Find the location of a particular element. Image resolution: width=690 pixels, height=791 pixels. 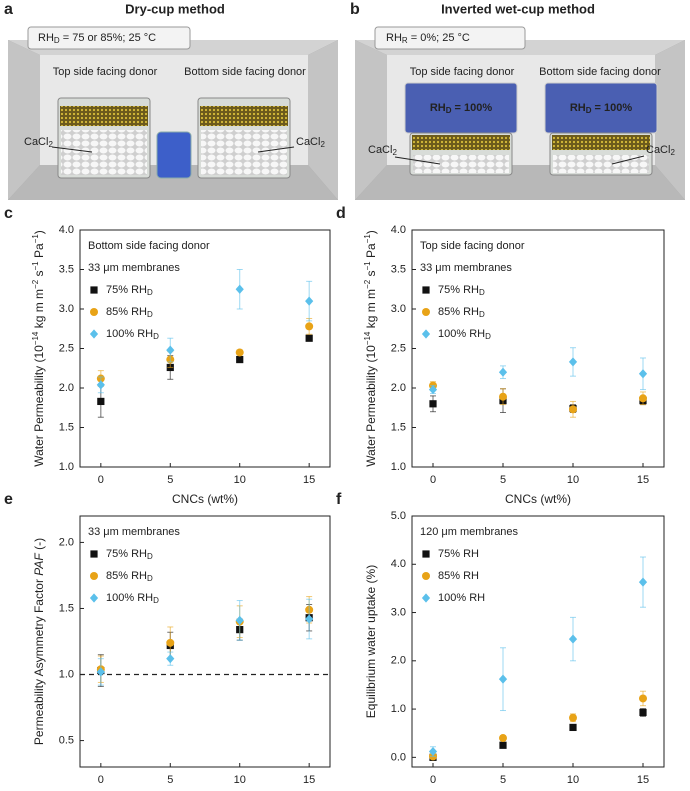

beaker is located at coordinates (174, 155).